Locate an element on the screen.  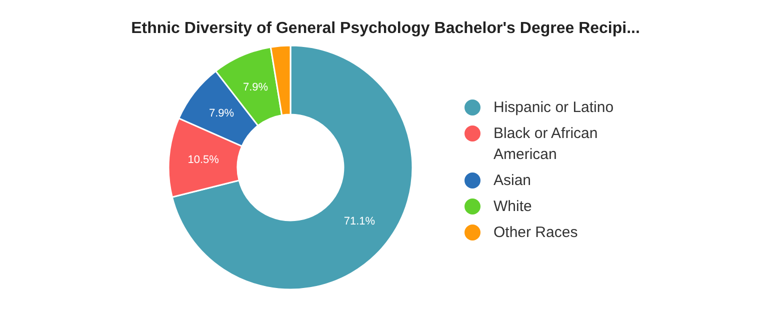
data-label: 10.5% is located at coordinates (204, 160).